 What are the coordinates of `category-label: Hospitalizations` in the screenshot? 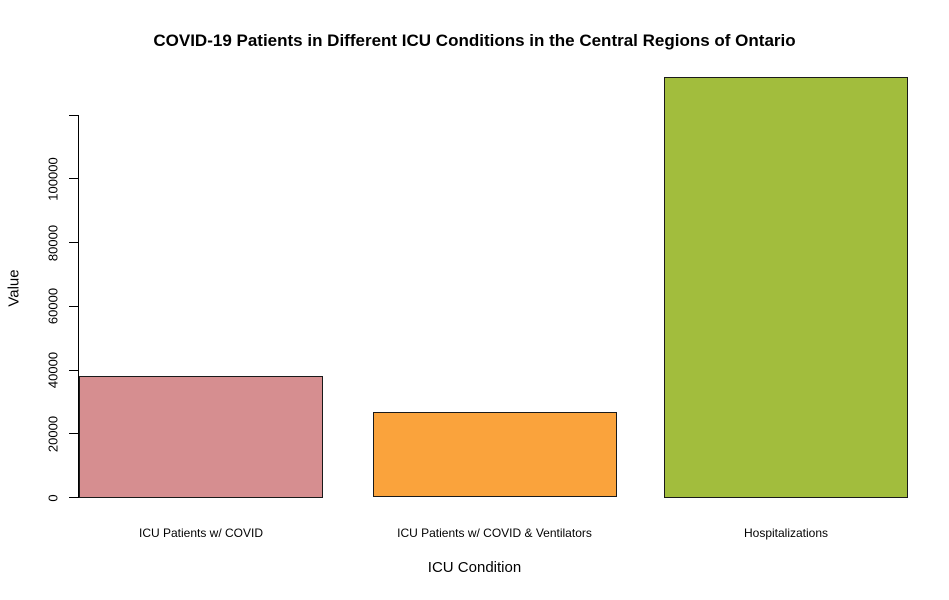 It's located at (786, 533).